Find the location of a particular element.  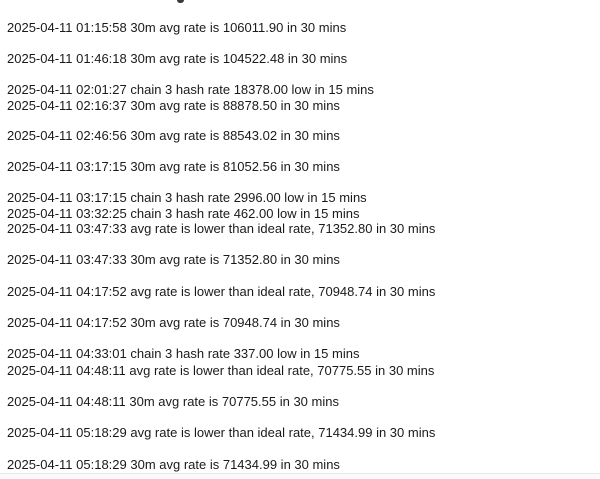

bottom-divider is located at coordinates (300, 473).